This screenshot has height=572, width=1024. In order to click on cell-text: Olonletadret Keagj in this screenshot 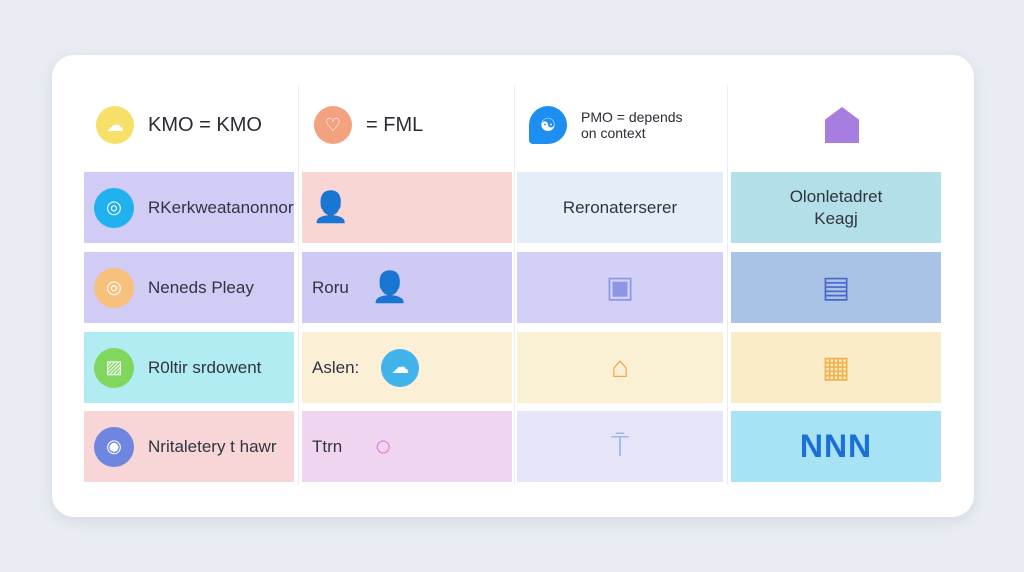, I will do `click(836, 207)`.